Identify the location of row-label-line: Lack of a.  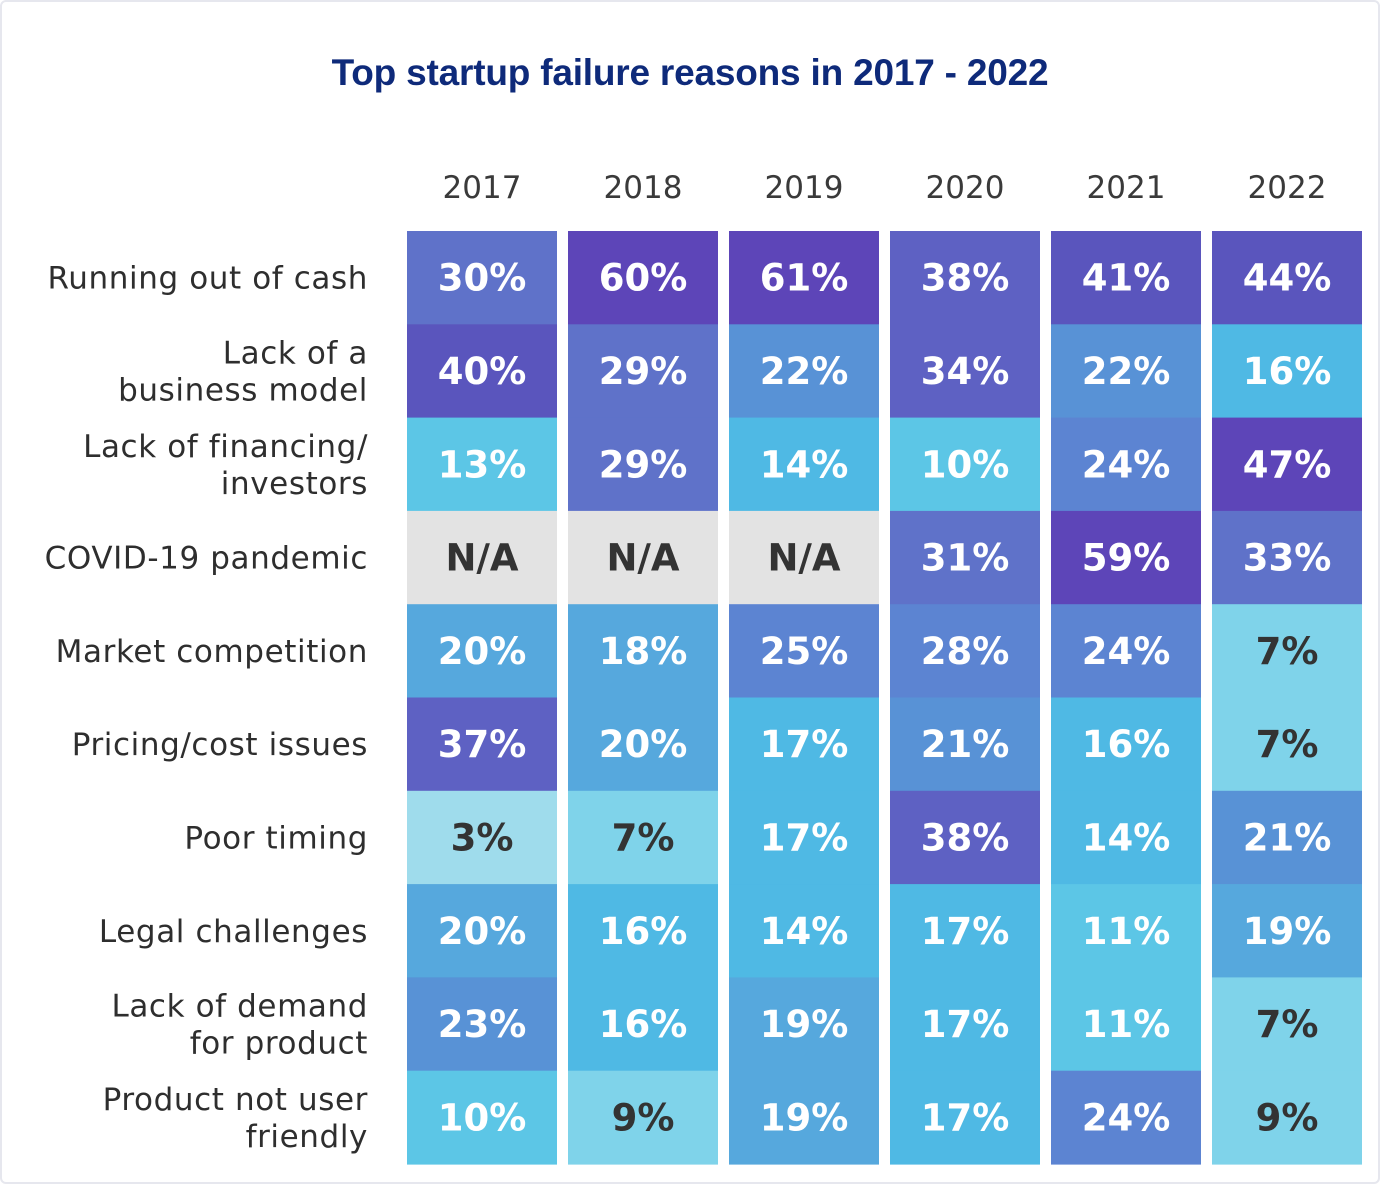
(295, 353).